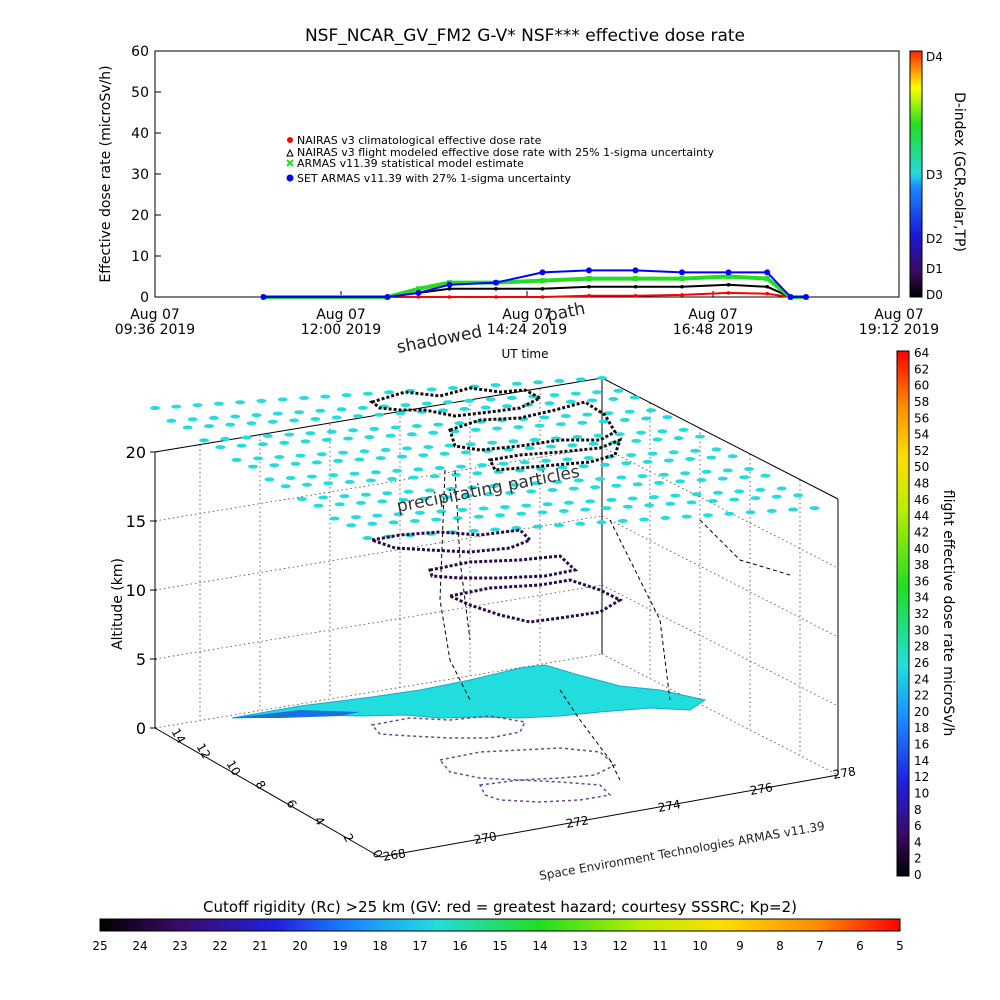  What do you see at coordinates (761, 789) in the screenshot?
I see `longitude-tick-label: 276` at bounding box center [761, 789].